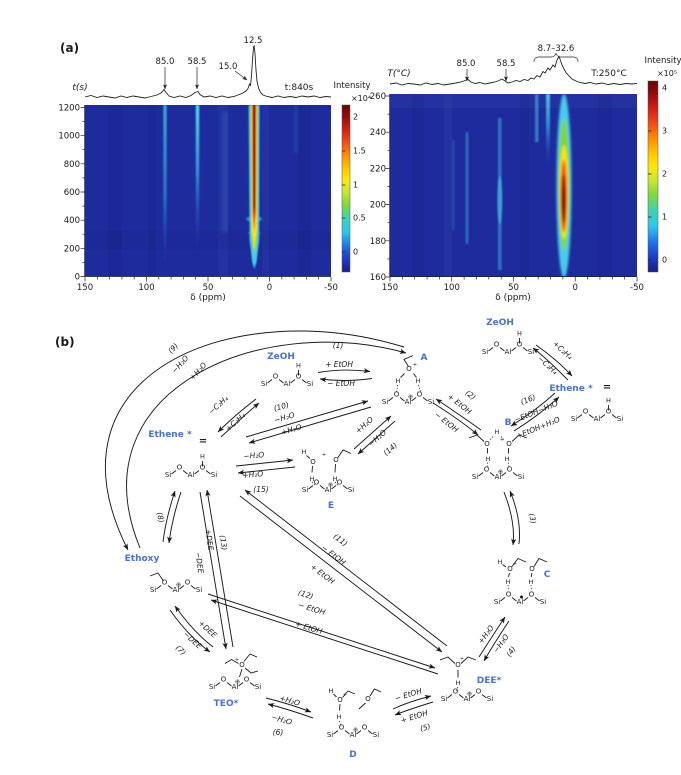  Describe the element at coordinates (408, 399) in the screenshot. I see `zeolite-base-charged` at that location.